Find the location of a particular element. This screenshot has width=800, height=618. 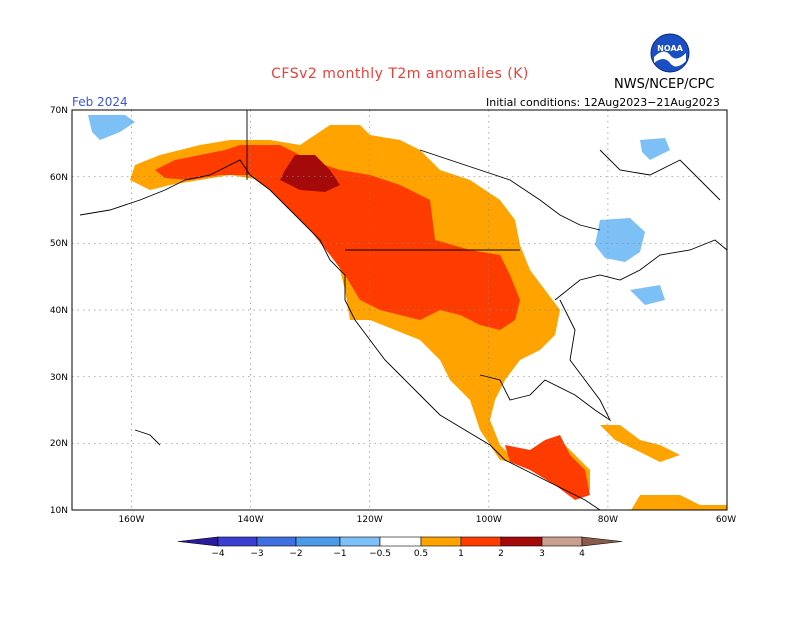

lon-axis: 160W 140W 120W 100W 80W 60W is located at coordinates (427, 520).